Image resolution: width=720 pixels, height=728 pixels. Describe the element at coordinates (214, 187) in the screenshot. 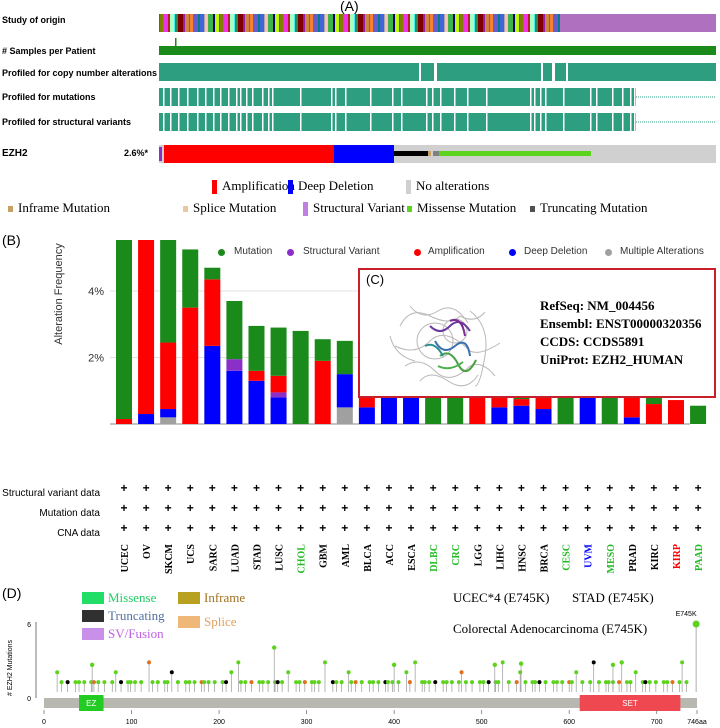

I see `amplification-swatch` at that location.